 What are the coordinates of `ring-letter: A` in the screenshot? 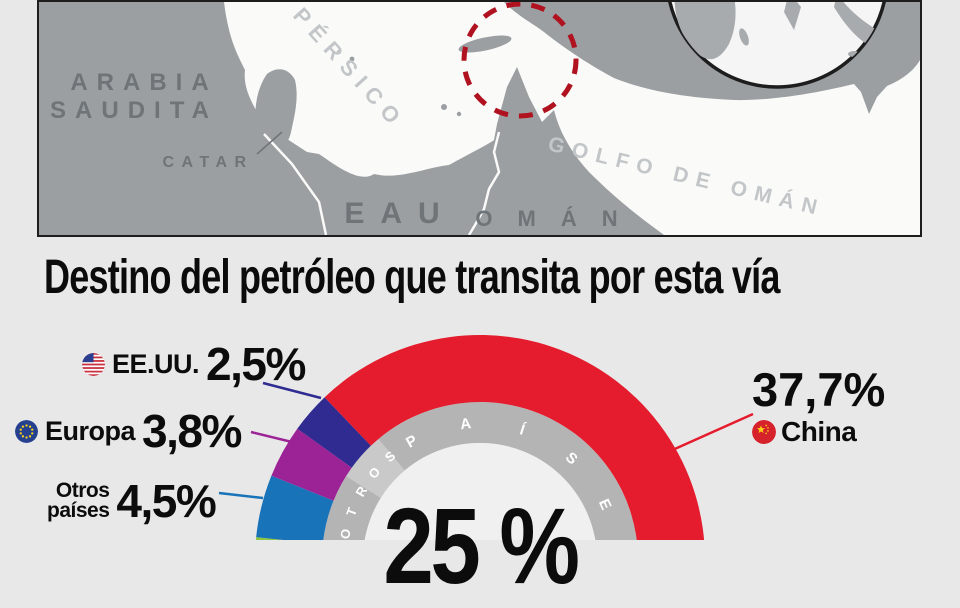 It's located at (465, 424).